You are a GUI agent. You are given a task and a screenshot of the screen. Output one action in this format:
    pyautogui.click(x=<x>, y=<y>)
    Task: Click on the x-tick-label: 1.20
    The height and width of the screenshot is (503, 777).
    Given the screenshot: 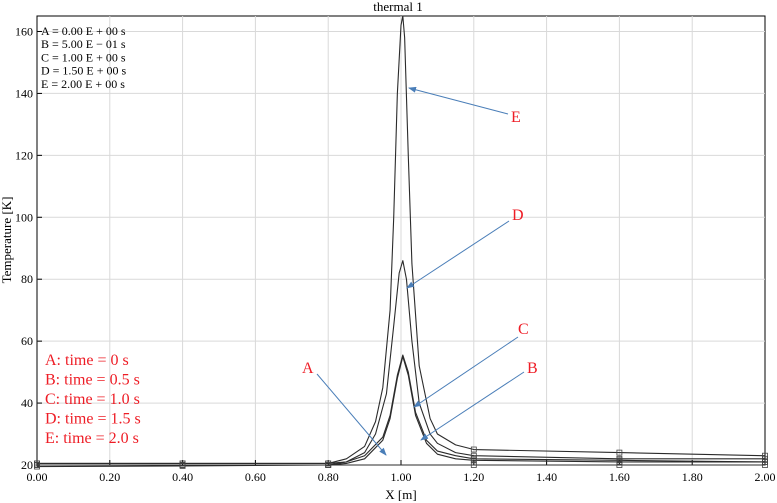 What is the action you would take?
    pyautogui.click(x=473, y=477)
    